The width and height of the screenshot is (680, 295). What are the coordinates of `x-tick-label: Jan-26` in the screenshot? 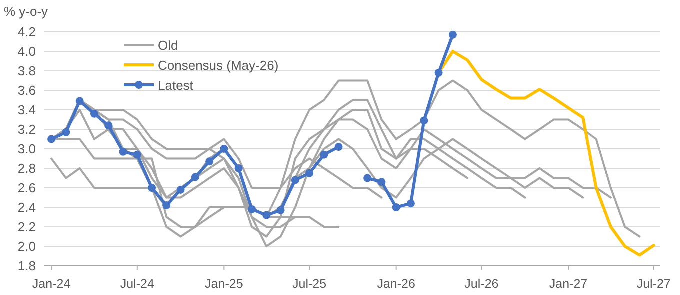 It's located at (396, 284).